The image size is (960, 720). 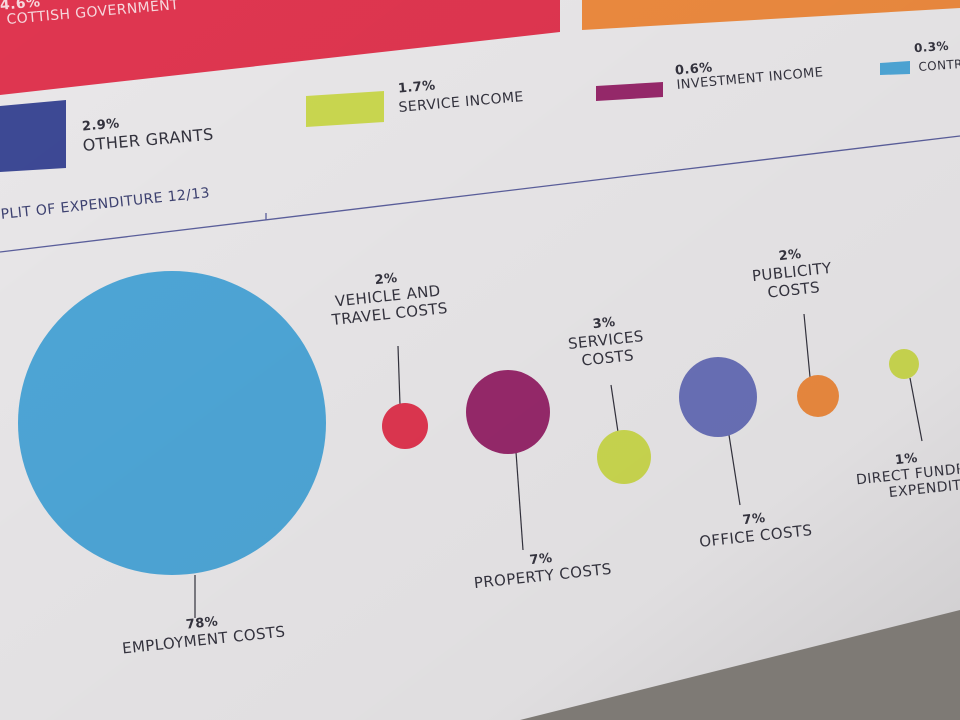 I want to click on label-publicity: 2% PUBLICITY COSTS, so click(x=792, y=273).